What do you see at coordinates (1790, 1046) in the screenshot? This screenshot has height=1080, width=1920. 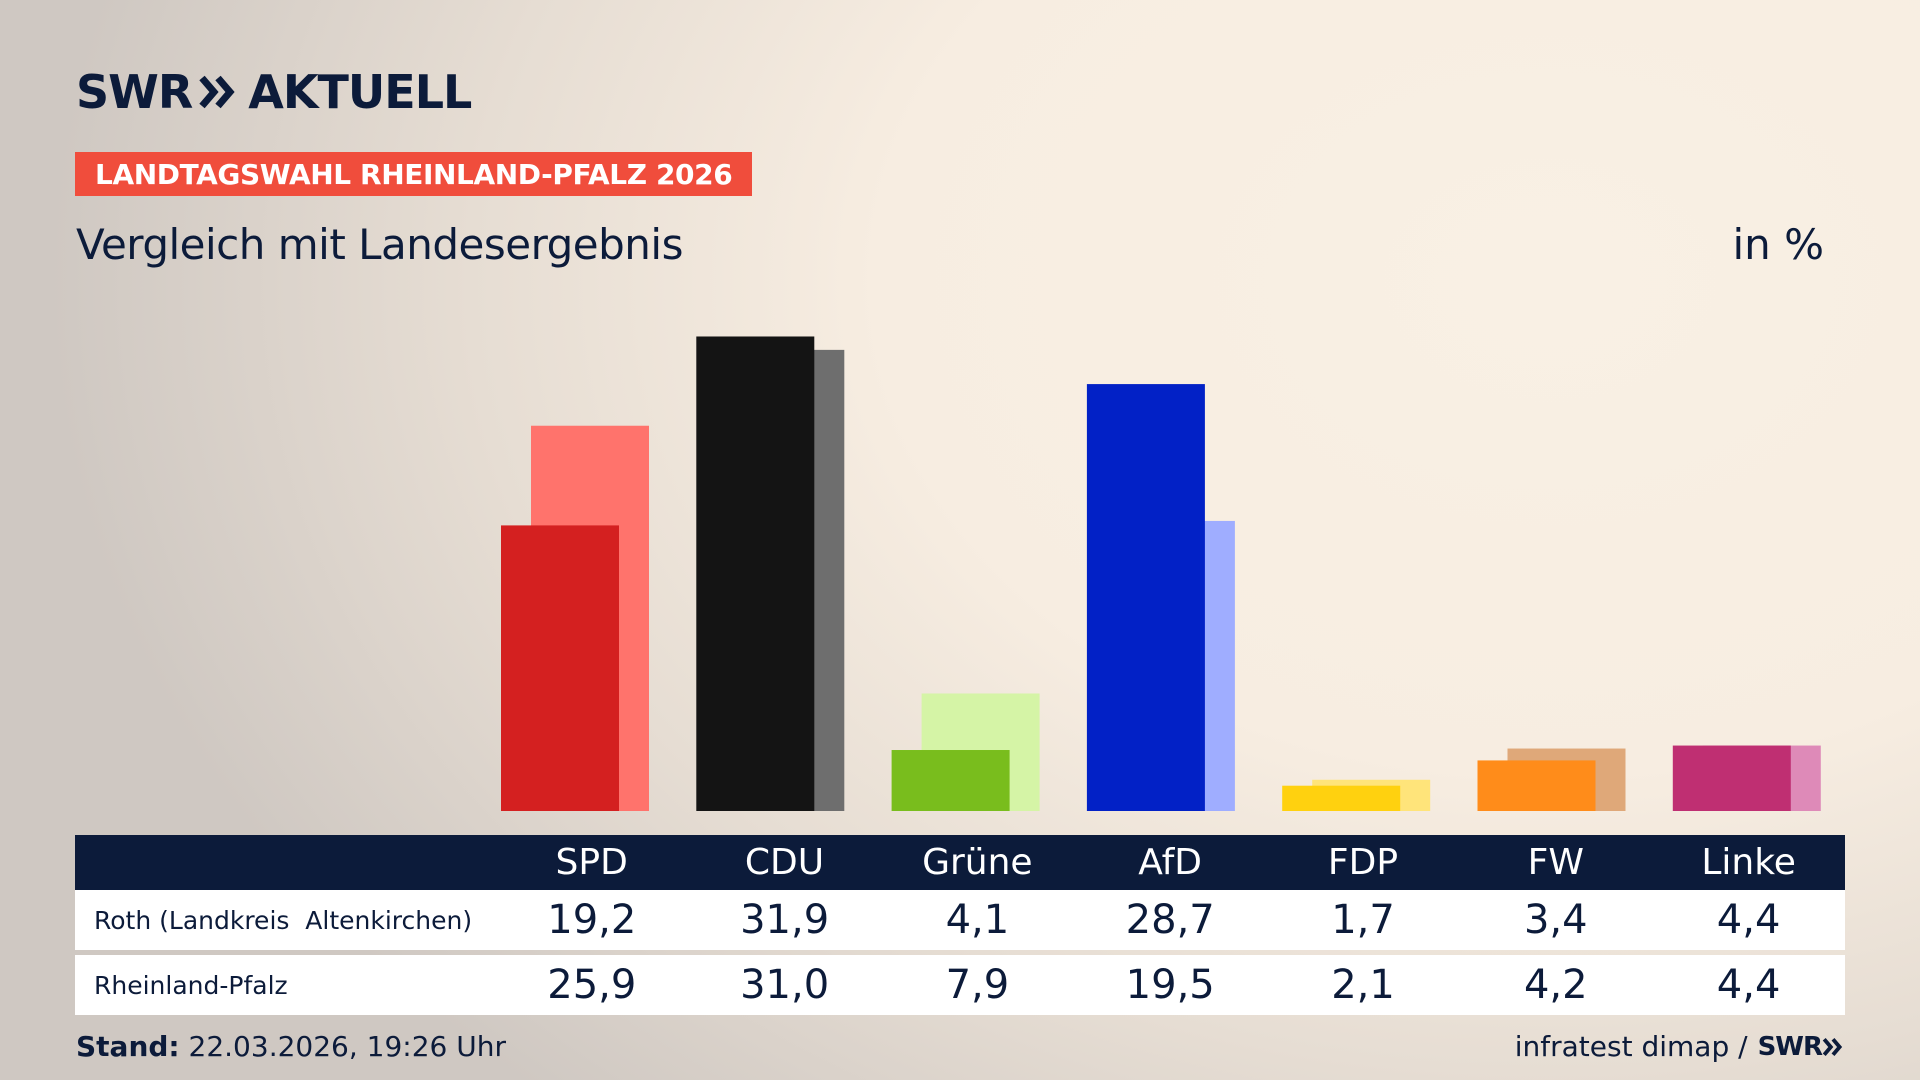 I see `source-swr-logo: SWR` at bounding box center [1790, 1046].